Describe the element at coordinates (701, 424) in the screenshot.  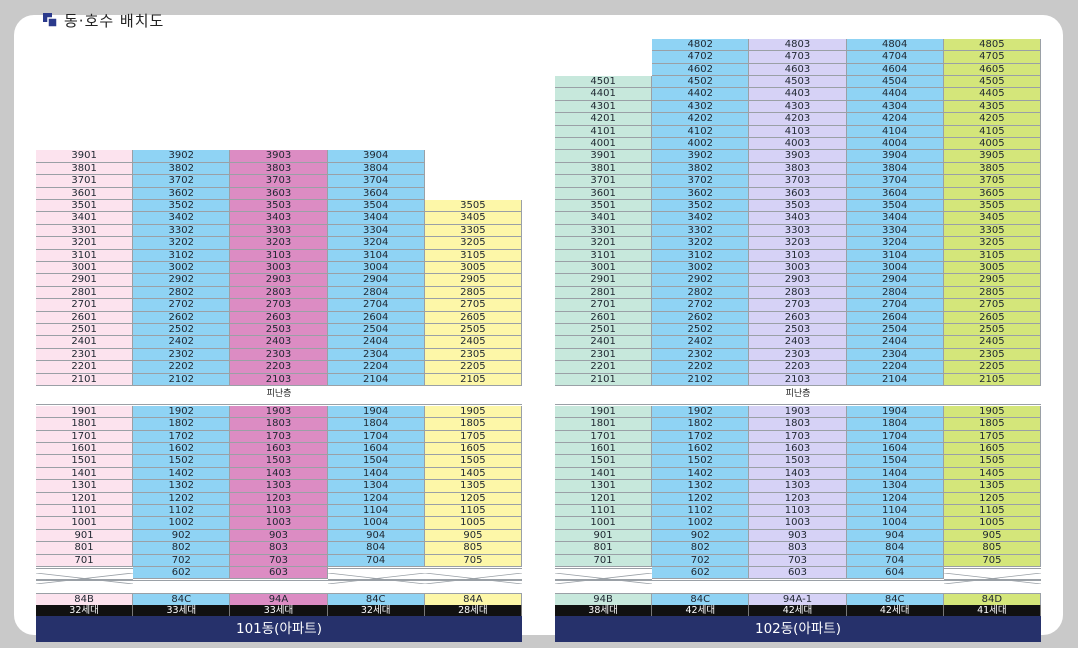
I see `unit-cell: 1802` at that location.